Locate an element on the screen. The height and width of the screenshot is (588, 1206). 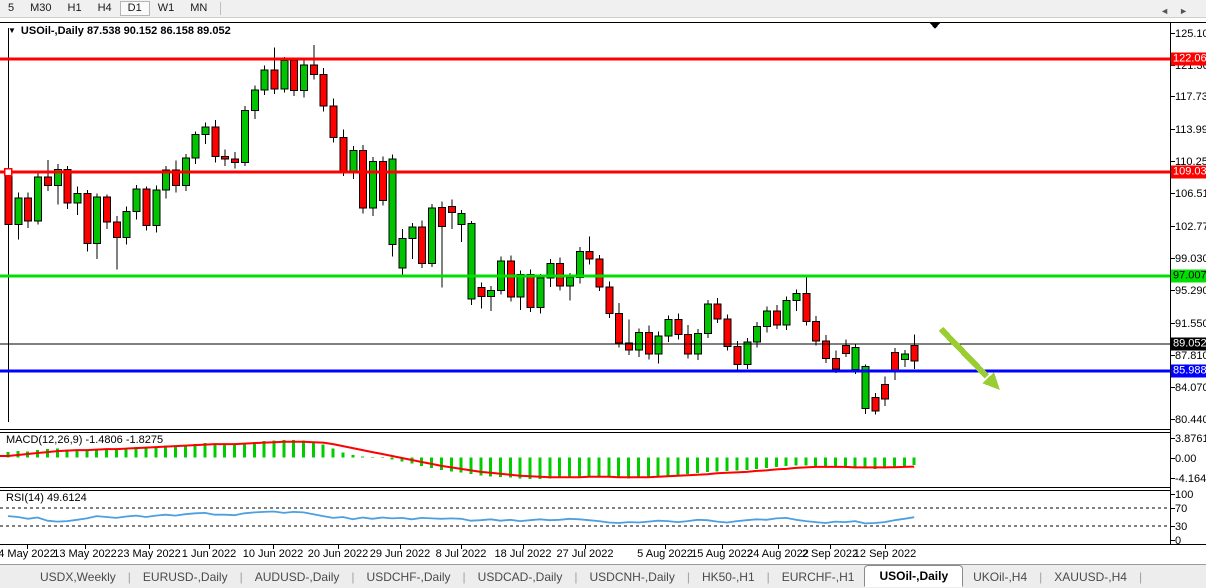
date-label: 29 Jun 2022 is located at coordinates (400, 554).